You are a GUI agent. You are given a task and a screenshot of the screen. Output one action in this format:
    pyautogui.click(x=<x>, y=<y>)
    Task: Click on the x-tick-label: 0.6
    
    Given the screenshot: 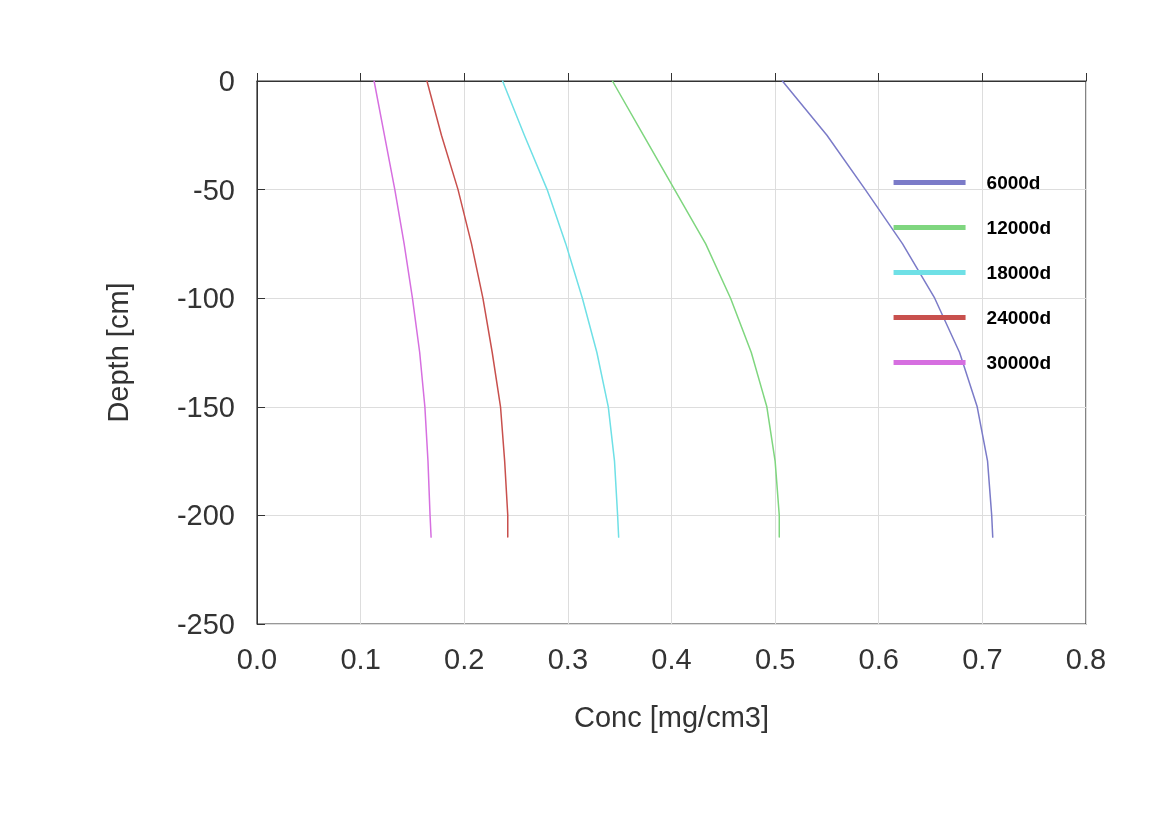 What is the action you would take?
    pyautogui.click(x=878, y=658)
    